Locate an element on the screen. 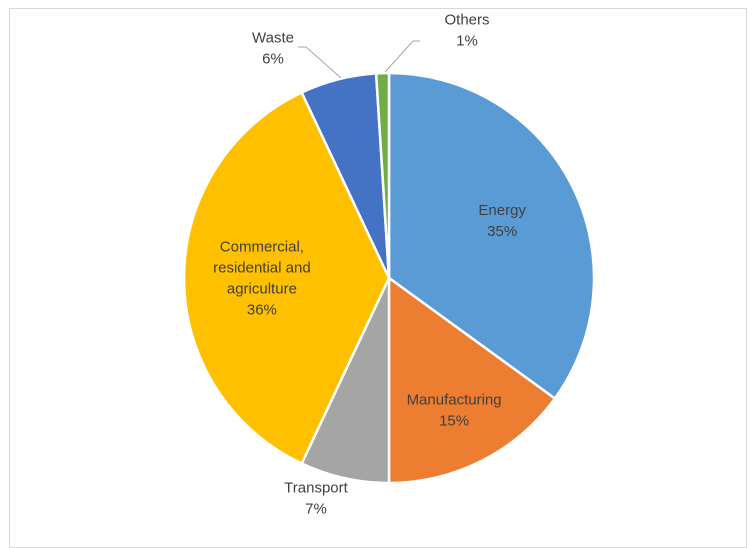  pie-slice-manufacturing is located at coordinates (472, 380).